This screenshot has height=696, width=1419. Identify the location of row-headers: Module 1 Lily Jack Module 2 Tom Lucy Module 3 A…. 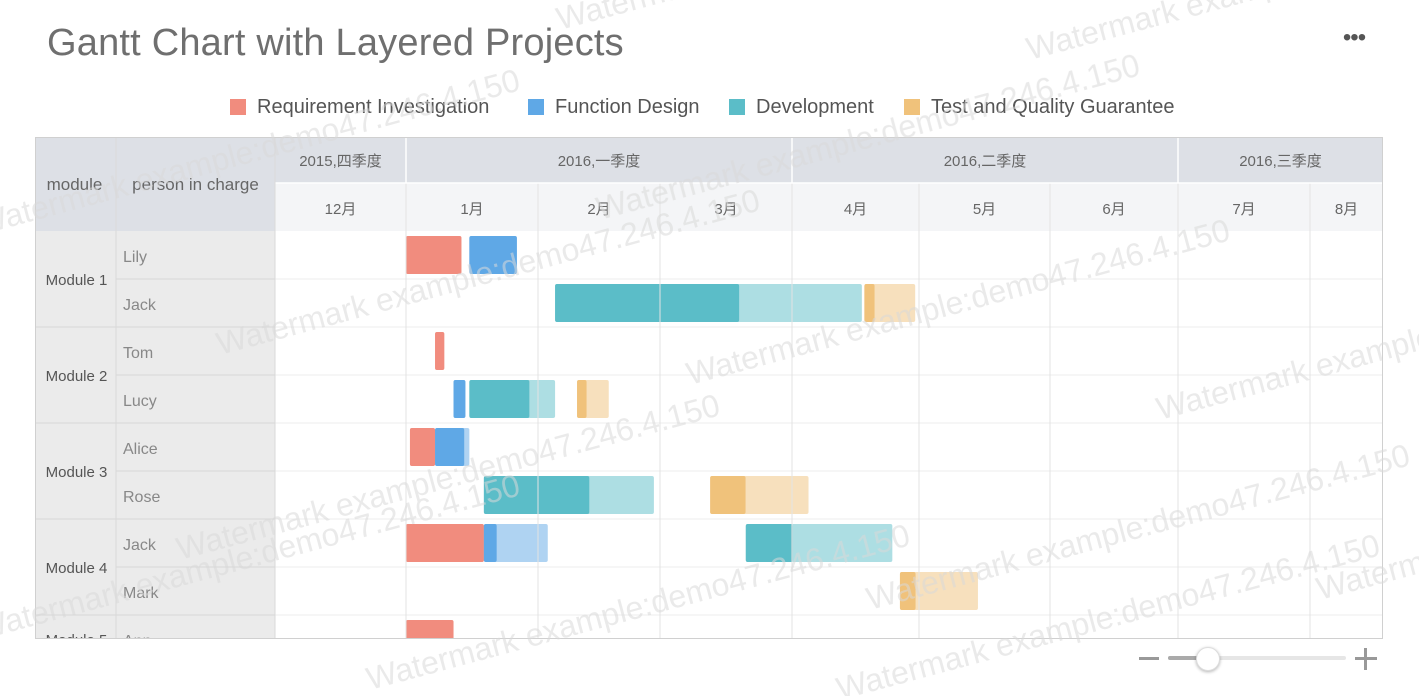
(155, 449).